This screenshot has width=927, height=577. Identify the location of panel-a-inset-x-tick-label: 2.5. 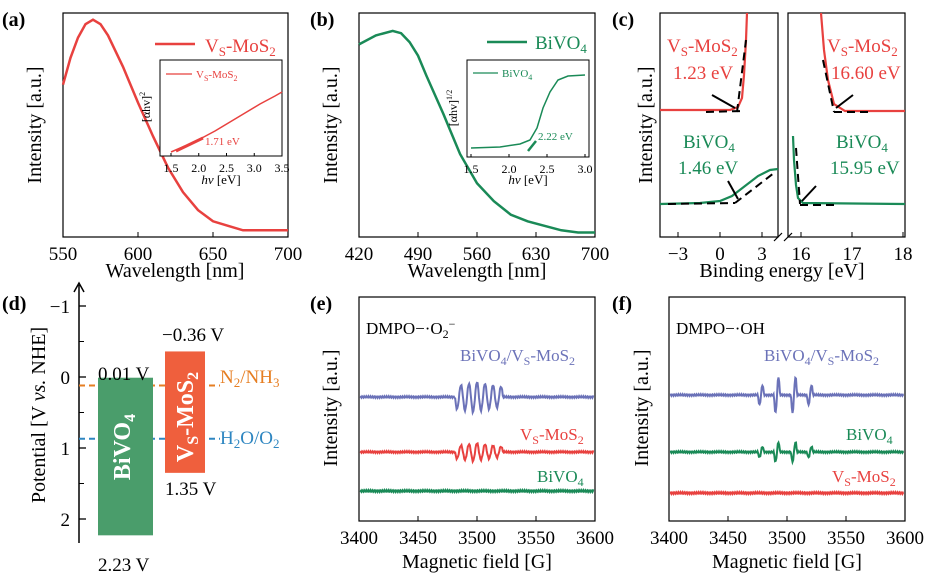
(226, 168).